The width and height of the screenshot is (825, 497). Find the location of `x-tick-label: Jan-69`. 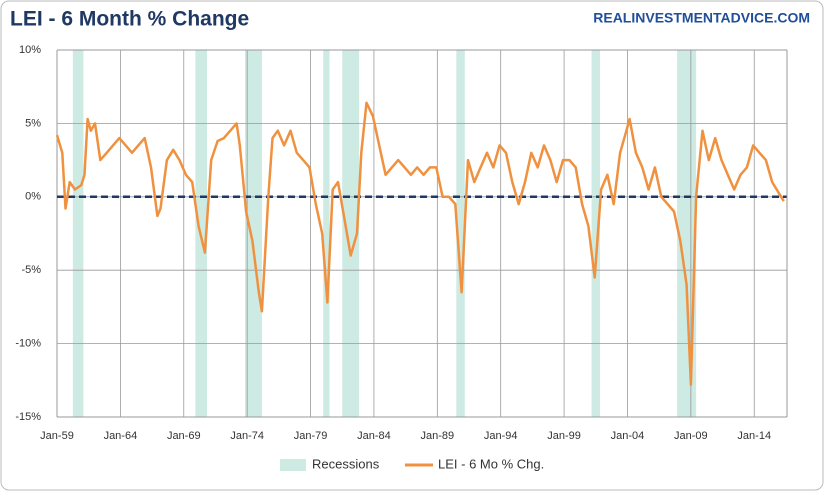

x-tick-label: Jan-69 is located at coordinates (184, 436).